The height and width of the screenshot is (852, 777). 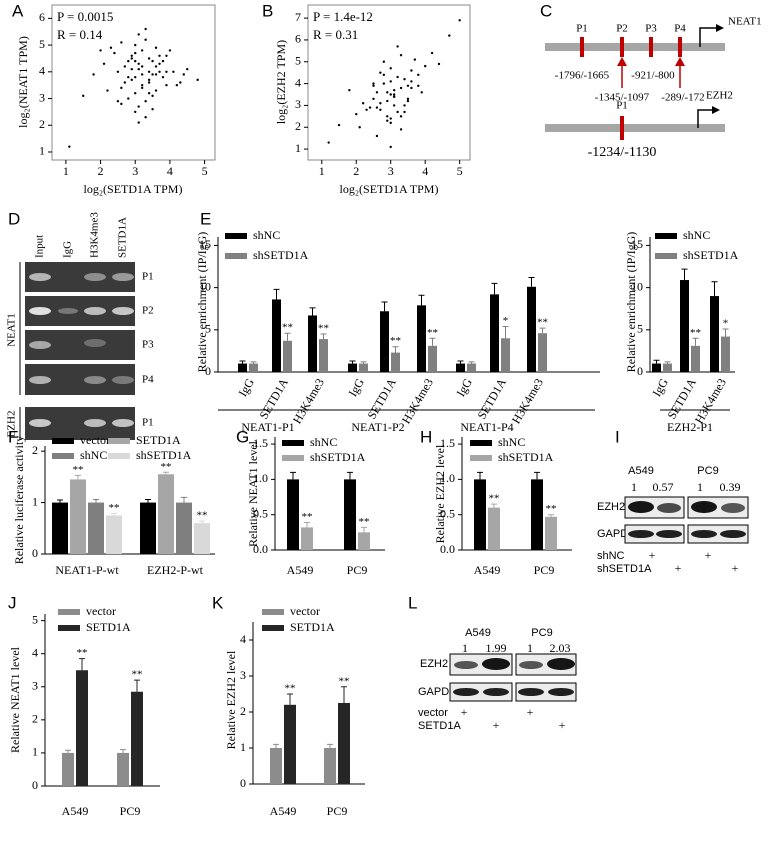 I want to click on x-tick-label: IgG, so click(x=357, y=387).